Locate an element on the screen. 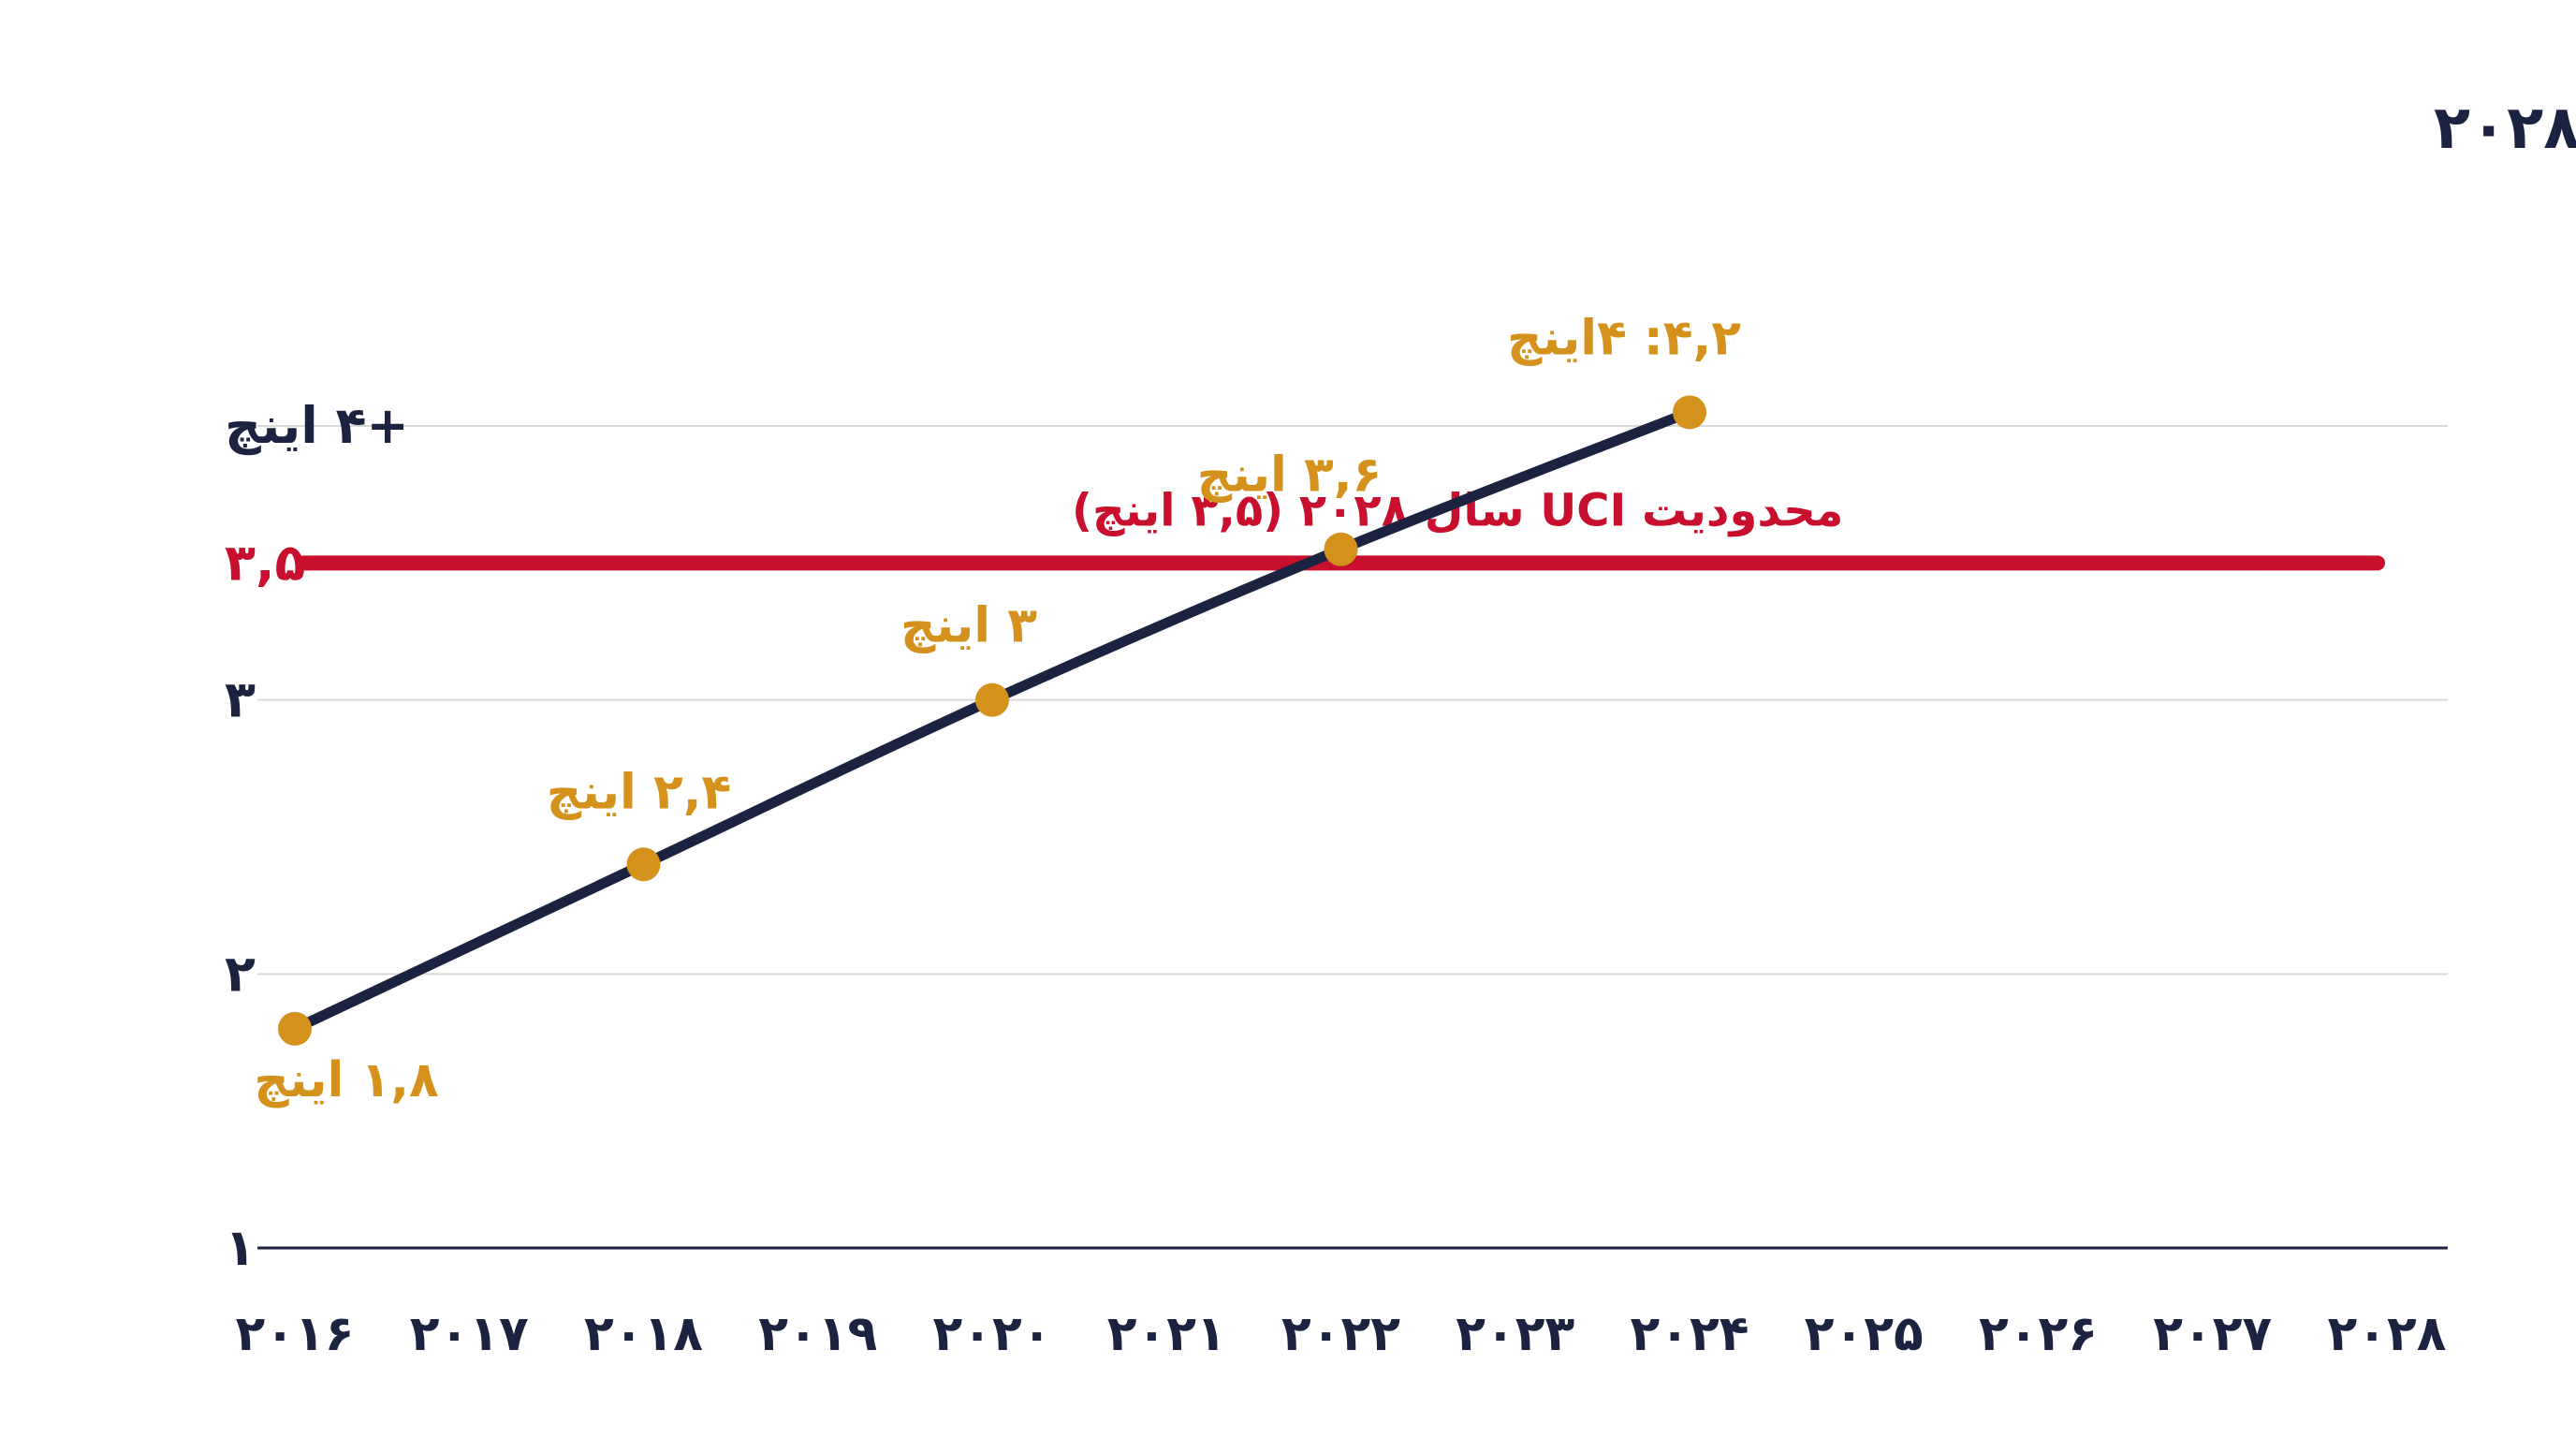 The height and width of the screenshot is (1438, 2576). x-tick-label: ۲۰۱۹ is located at coordinates (817, 1334).